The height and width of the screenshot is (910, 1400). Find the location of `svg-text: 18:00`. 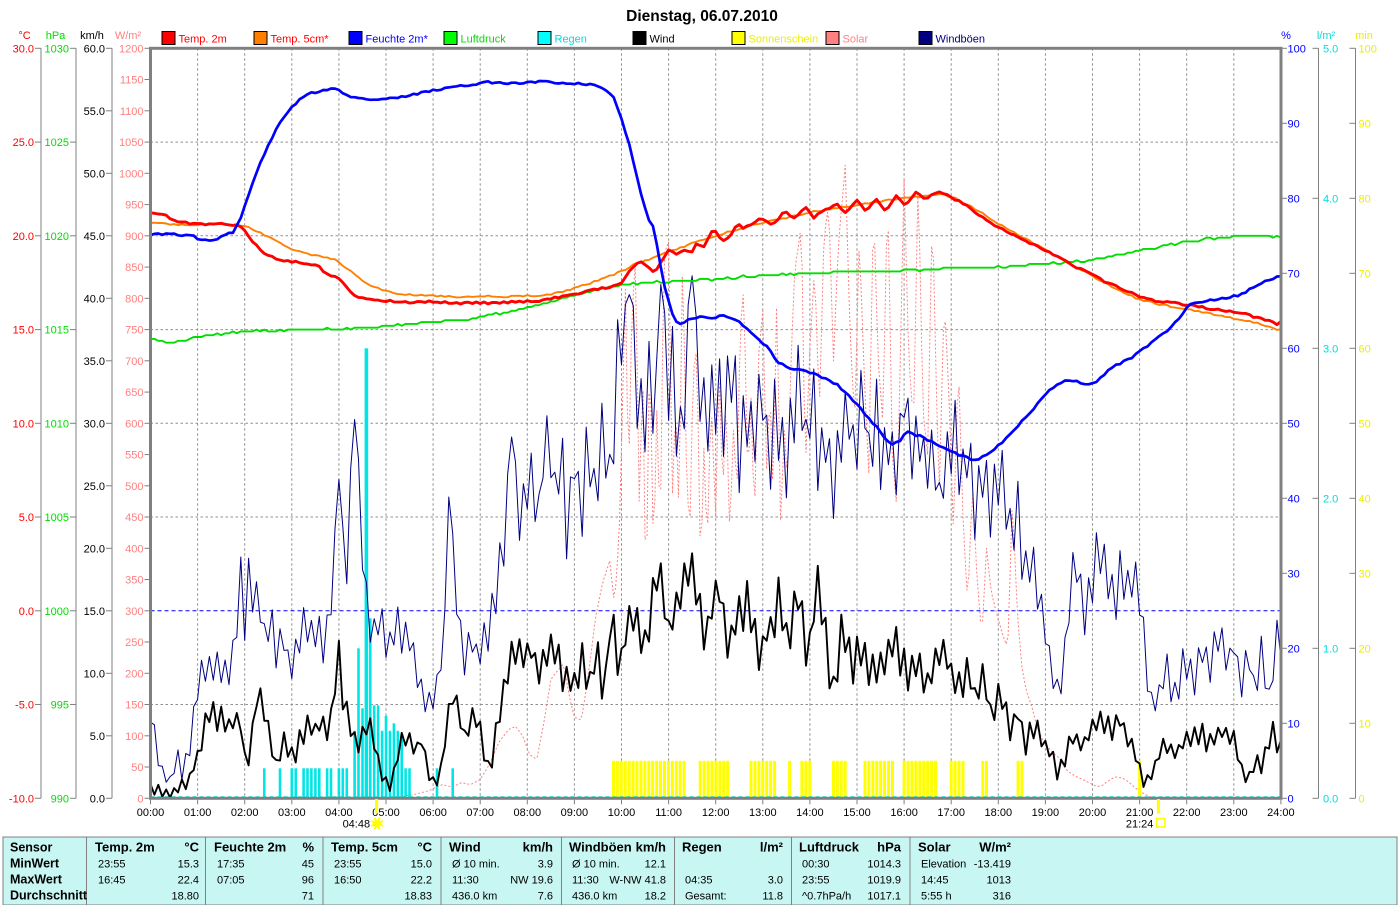

svg-text: 18:00 is located at coordinates (999, 813).